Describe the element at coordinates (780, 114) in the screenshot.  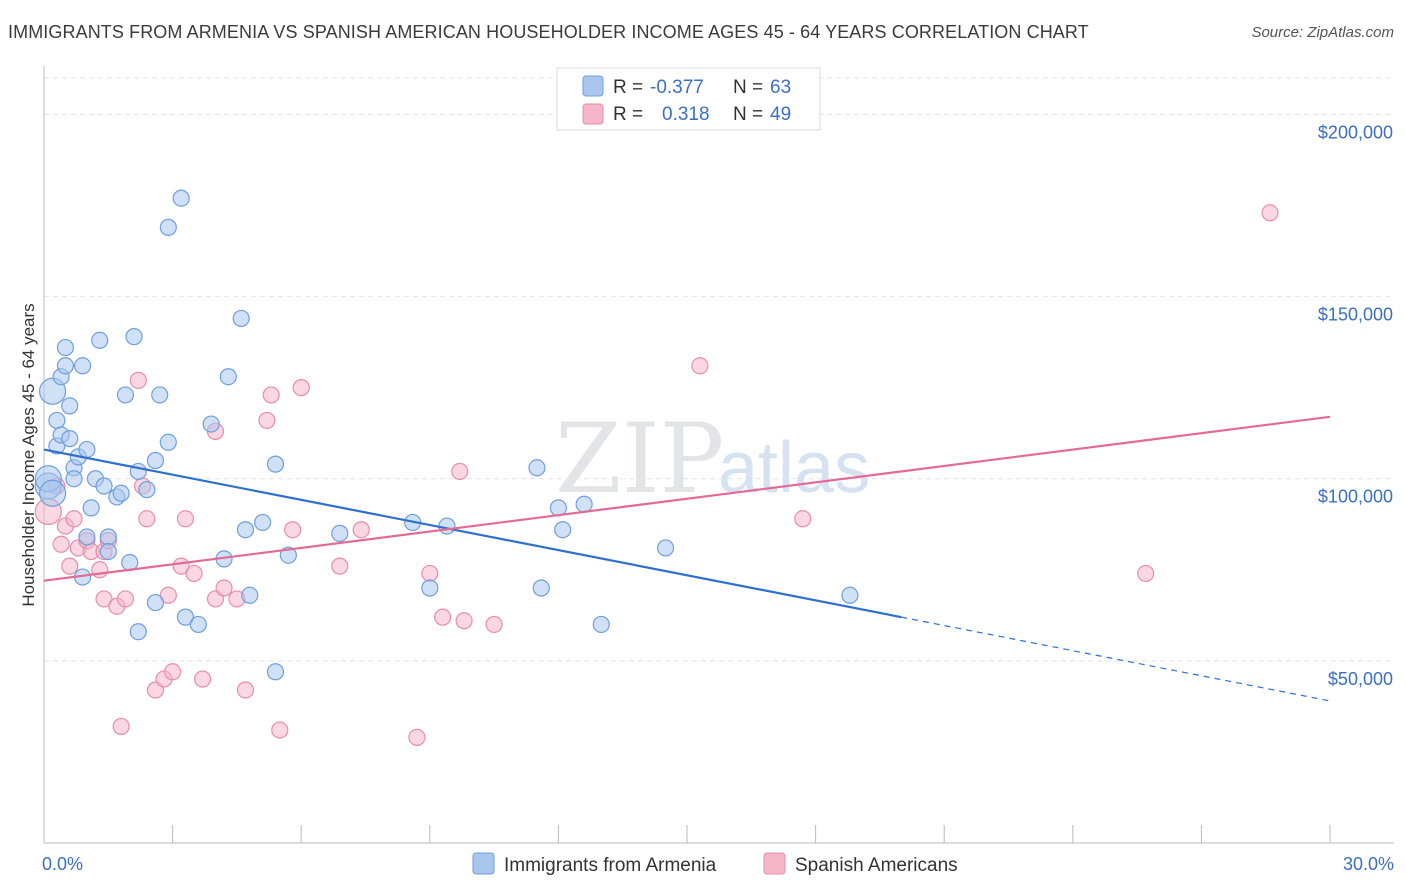
I see `legend-n-value-spanish: 49` at that location.